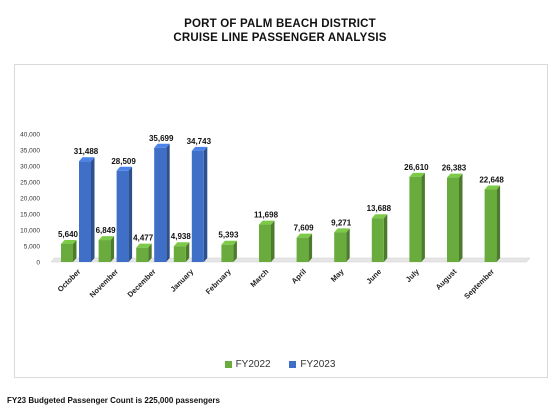 The width and height of the screenshot is (560, 415). I want to click on chart-title: PORT OF PALM BEACH DISTRICT, so click(280, 24).